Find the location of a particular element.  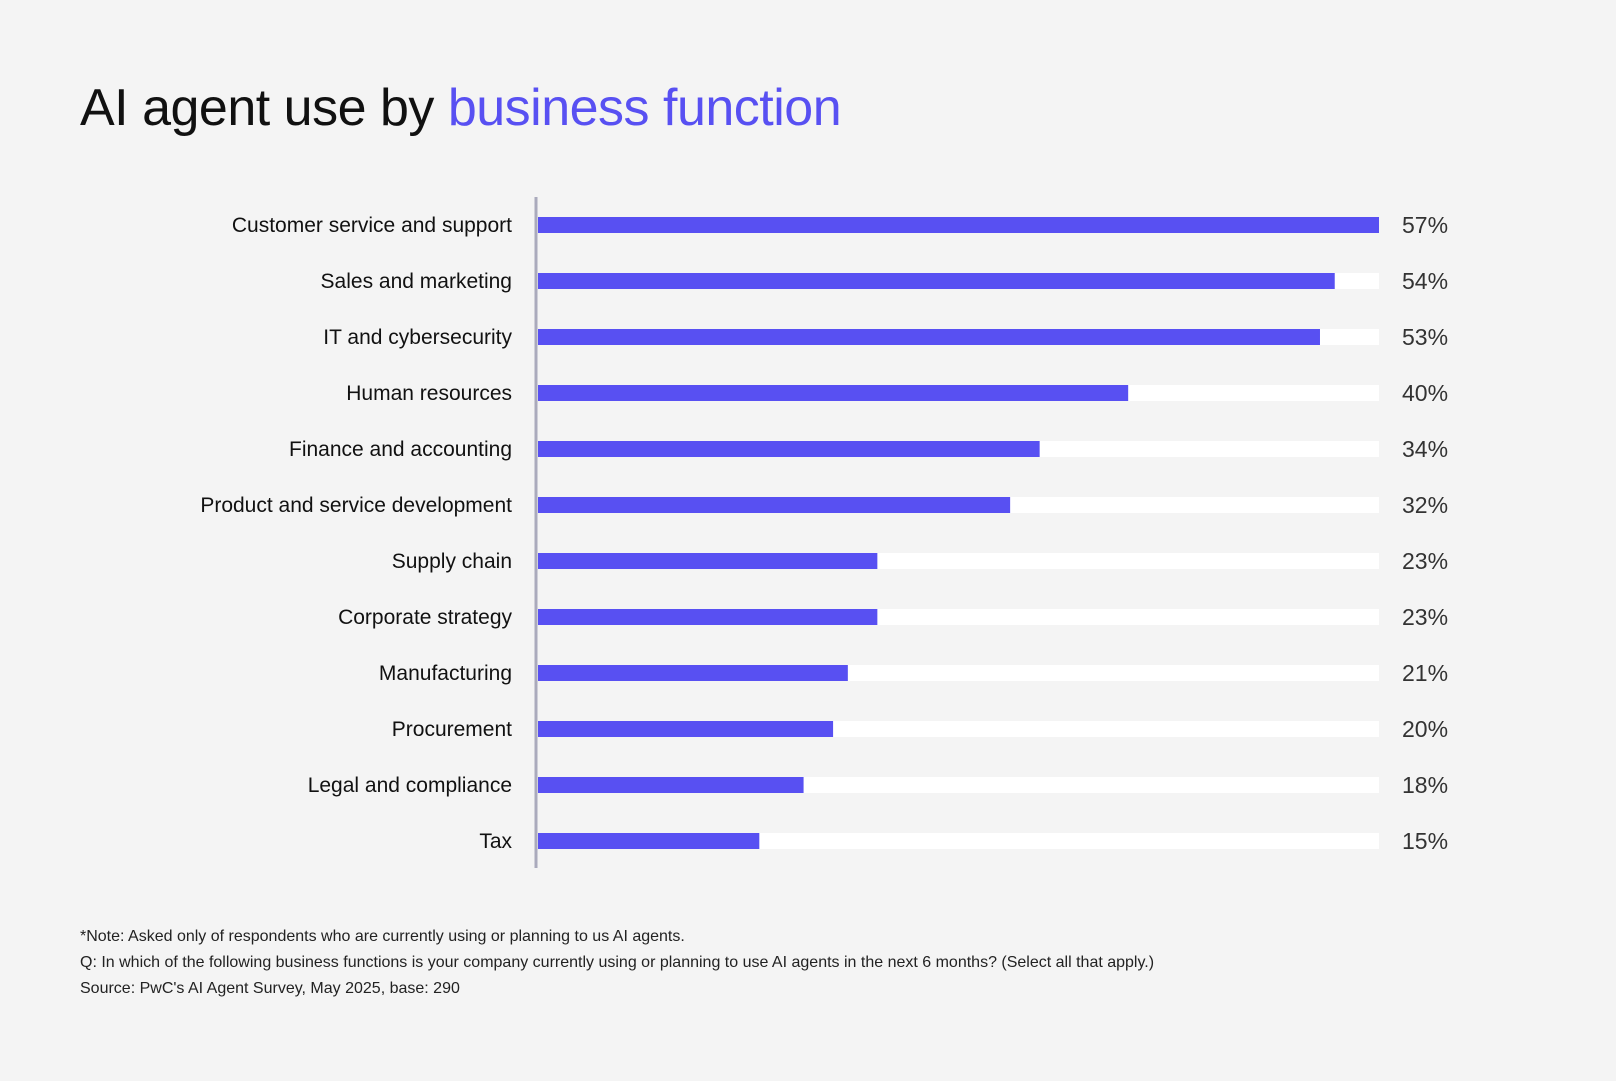

bar-row: Manufacturing 21% is located at coordinates (913, 673).